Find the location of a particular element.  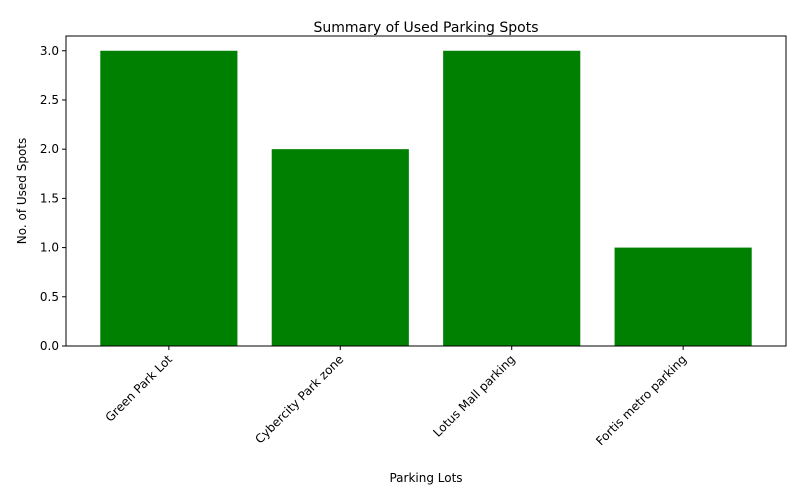

x-tick-label: Lotus Mall parking is located at coordinates (474, 396).